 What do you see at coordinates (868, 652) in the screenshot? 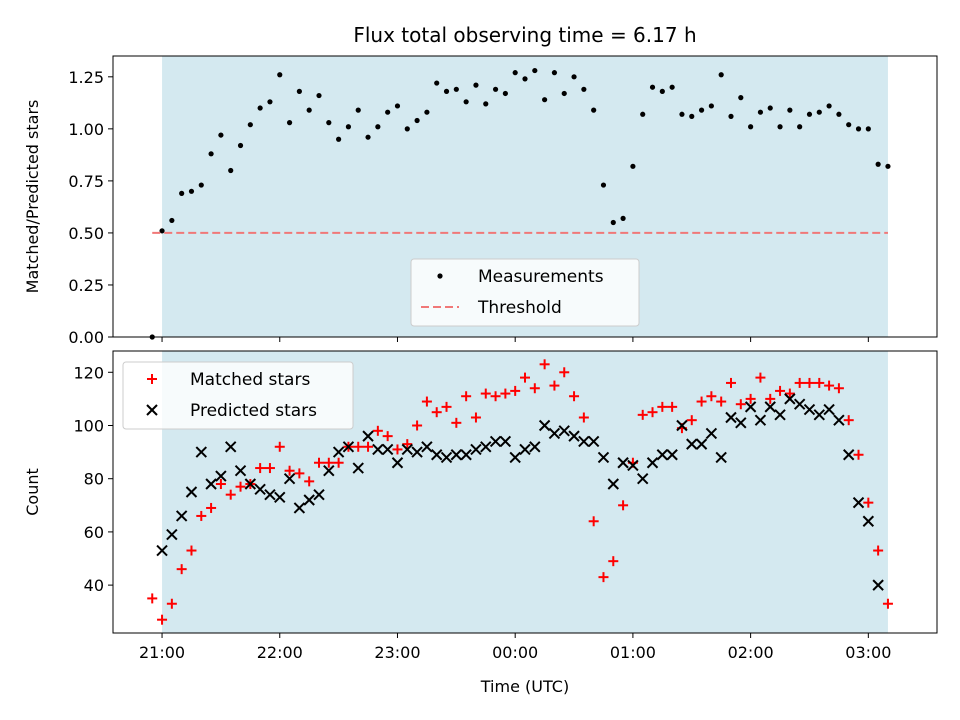
I see `x-tick-label: 03:00` at bounding box center [868, 652].